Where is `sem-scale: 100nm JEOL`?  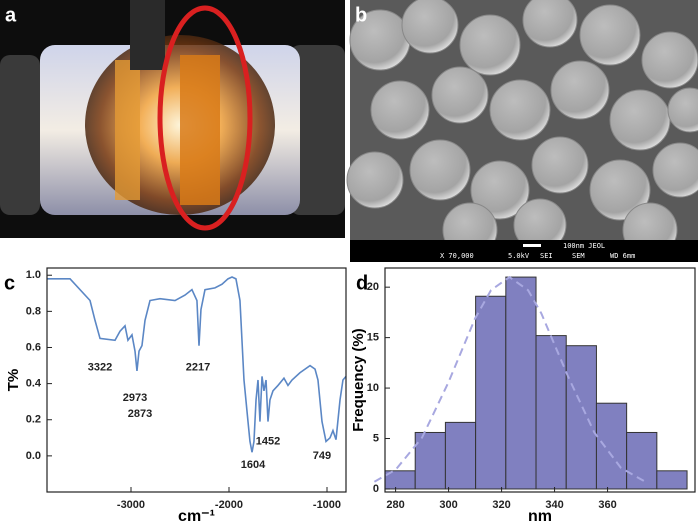
sem-scale: 100nm JEOL is located at coordinates (584, 246).